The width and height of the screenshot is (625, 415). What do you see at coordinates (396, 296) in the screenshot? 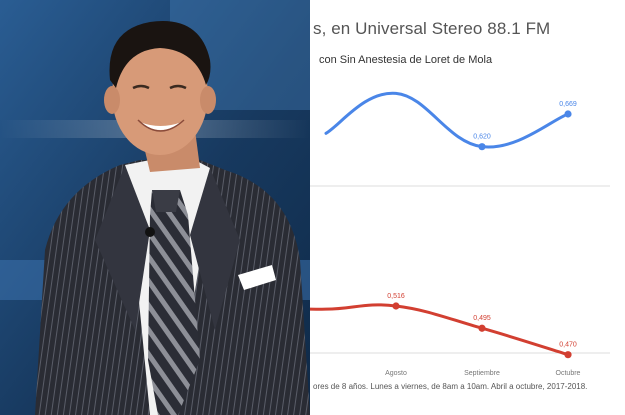
I see `data-label: 0,516` at bounding box center [396, 296].